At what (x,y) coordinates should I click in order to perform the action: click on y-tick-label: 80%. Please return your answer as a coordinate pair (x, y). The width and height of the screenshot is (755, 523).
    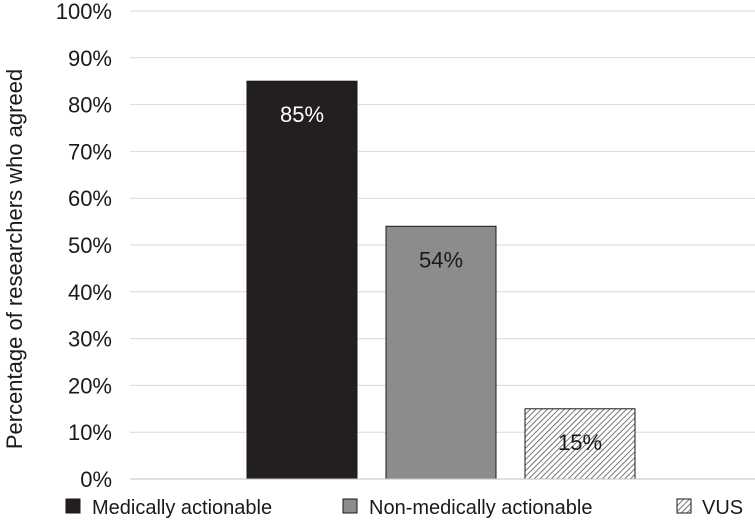
    Looking at the image, I should click on (90, 105).